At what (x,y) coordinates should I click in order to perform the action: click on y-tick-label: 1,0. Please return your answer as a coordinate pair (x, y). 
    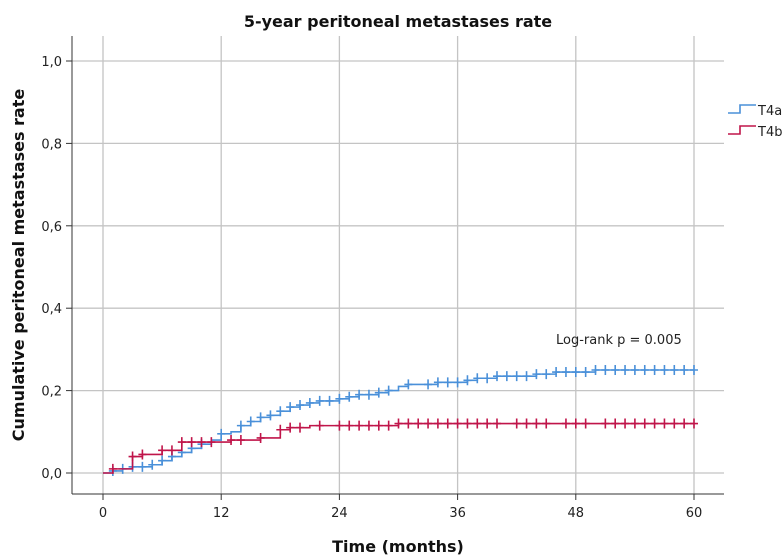
    Looking at the image, I should click on (51, 62).